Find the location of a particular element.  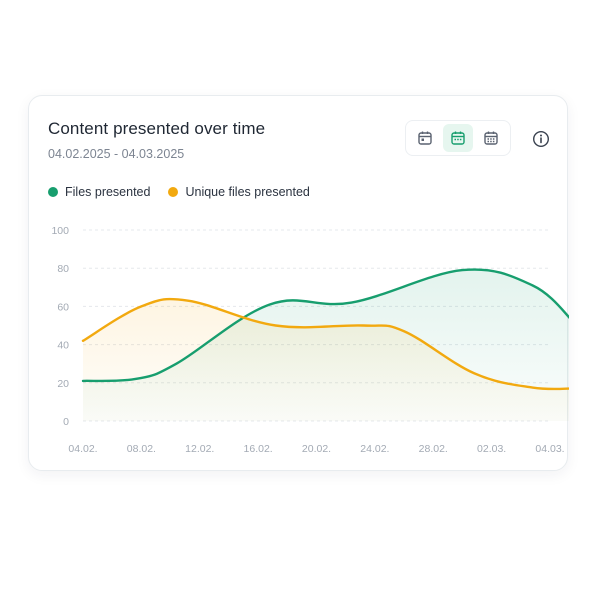

calendar-week-icon is located at coordinates (458, 138).